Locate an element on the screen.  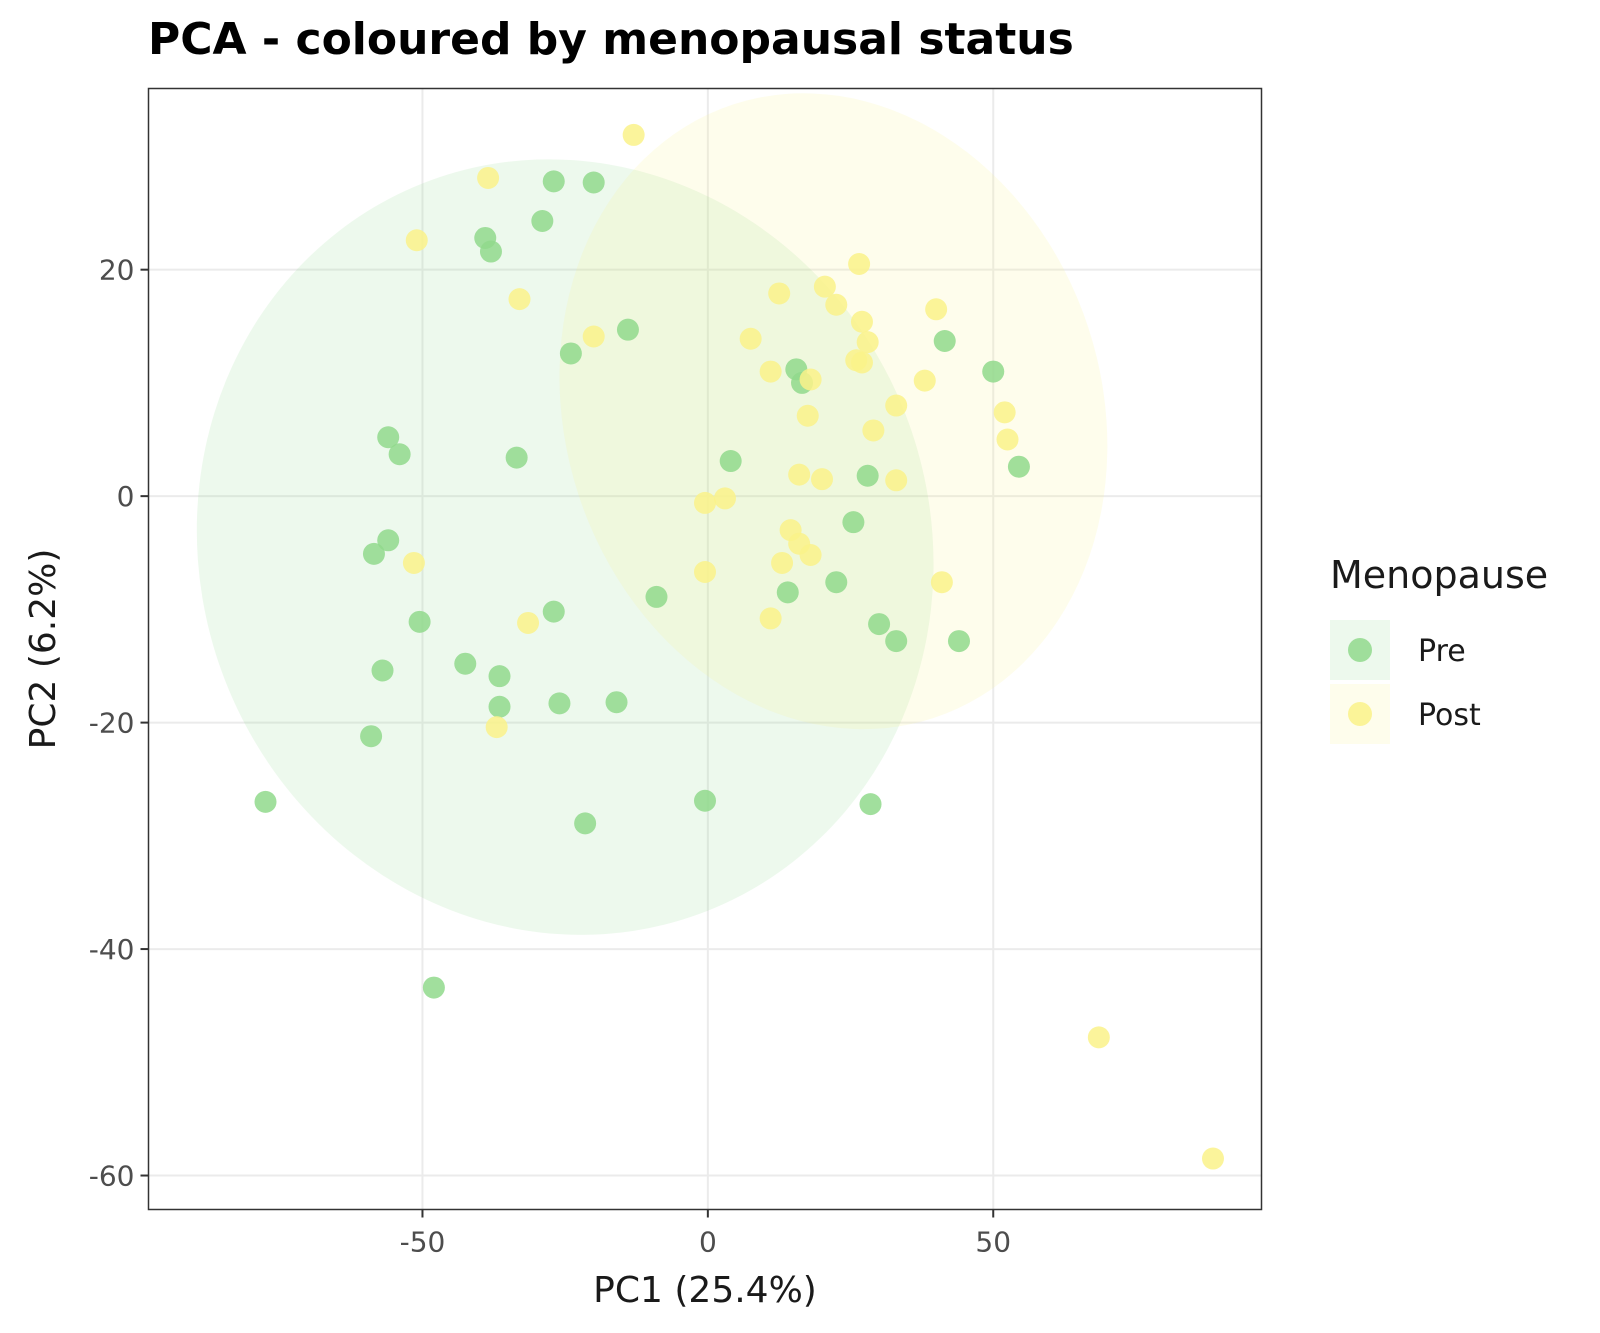
y-tick-label: 0 is located at coordinates (126, 496).